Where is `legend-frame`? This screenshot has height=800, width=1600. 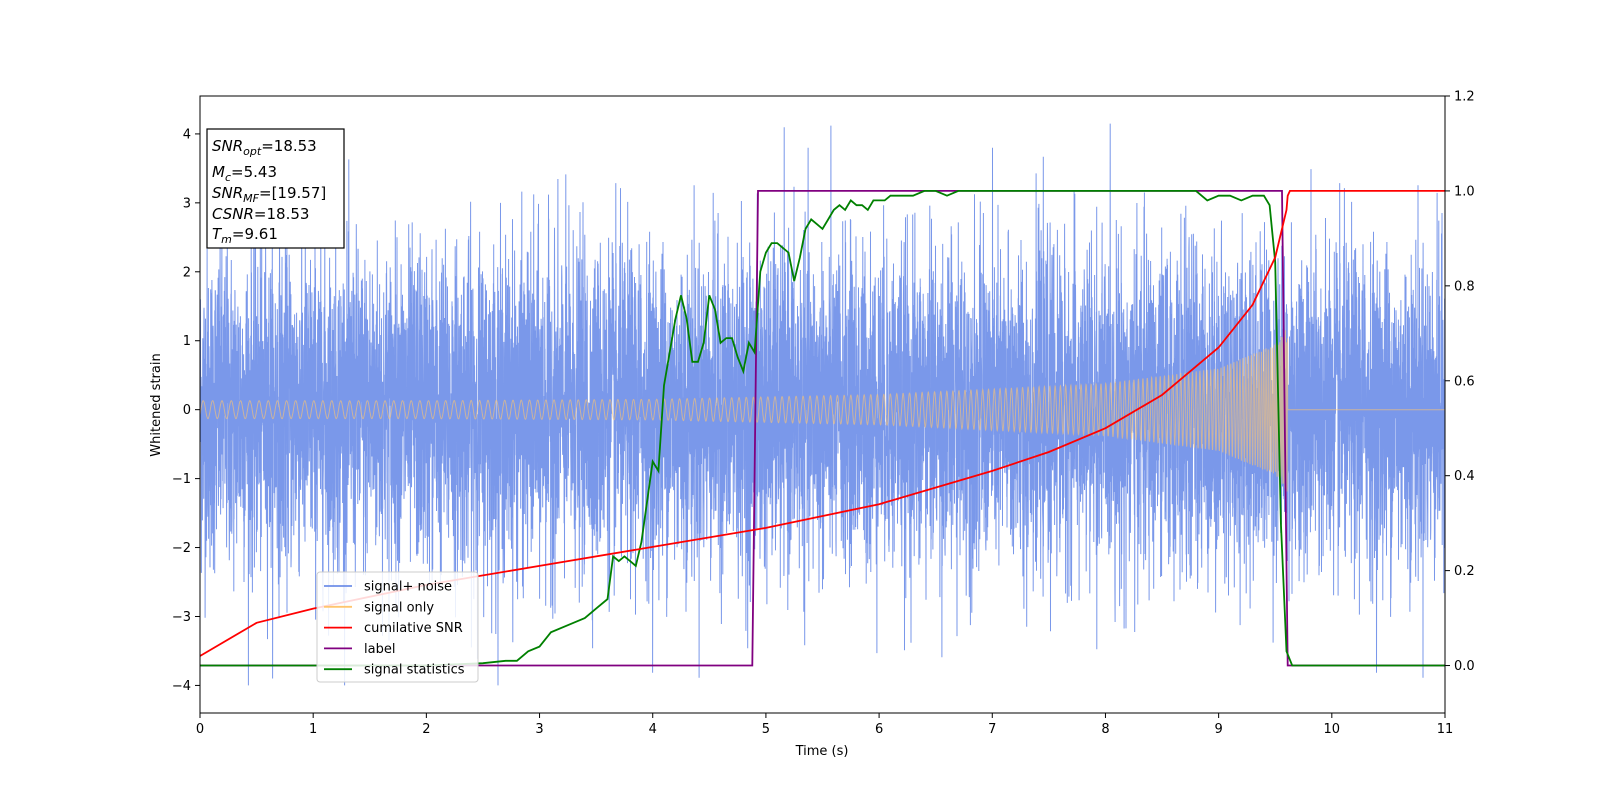
legend-frame is located at coordinates (397, 627).